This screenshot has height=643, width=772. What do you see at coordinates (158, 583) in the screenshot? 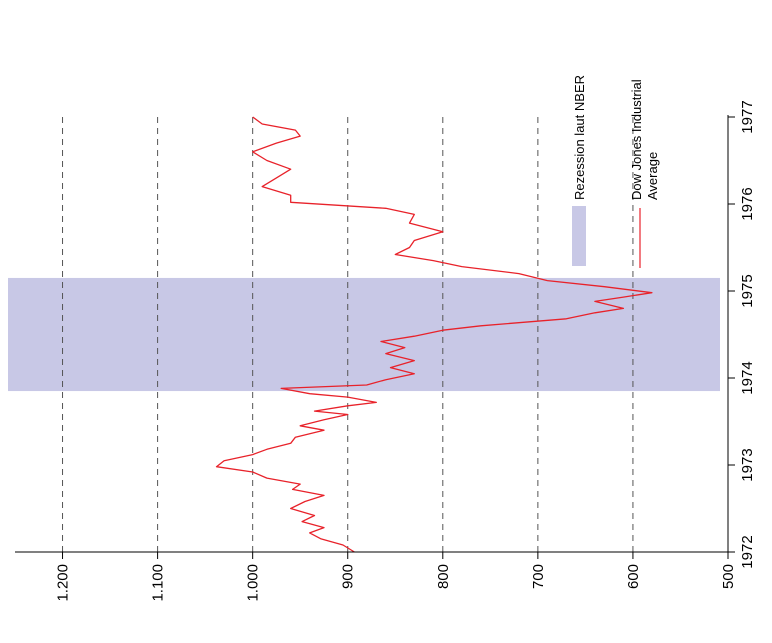
I see `value-tick-label: 1.100` at bounding box center [158, 583].